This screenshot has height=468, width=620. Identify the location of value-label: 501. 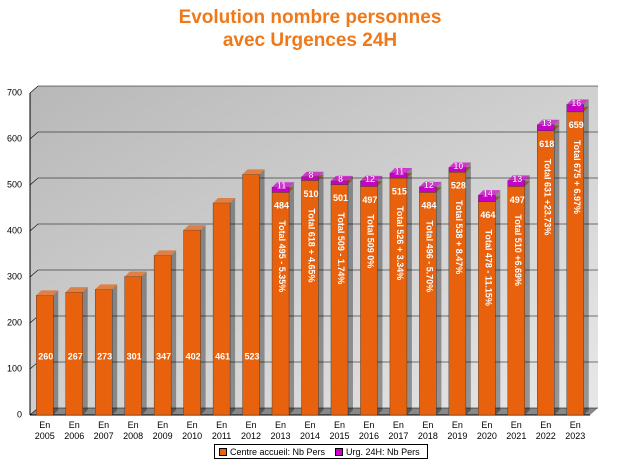
(340, 198).